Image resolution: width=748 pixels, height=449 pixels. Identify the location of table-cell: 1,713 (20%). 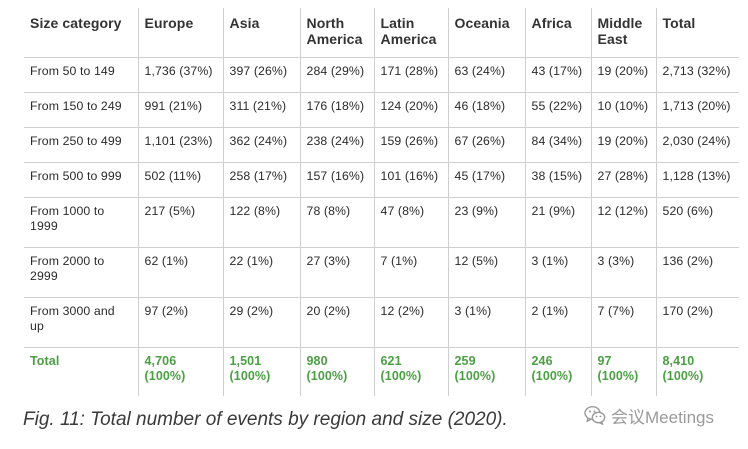
(697, 110).